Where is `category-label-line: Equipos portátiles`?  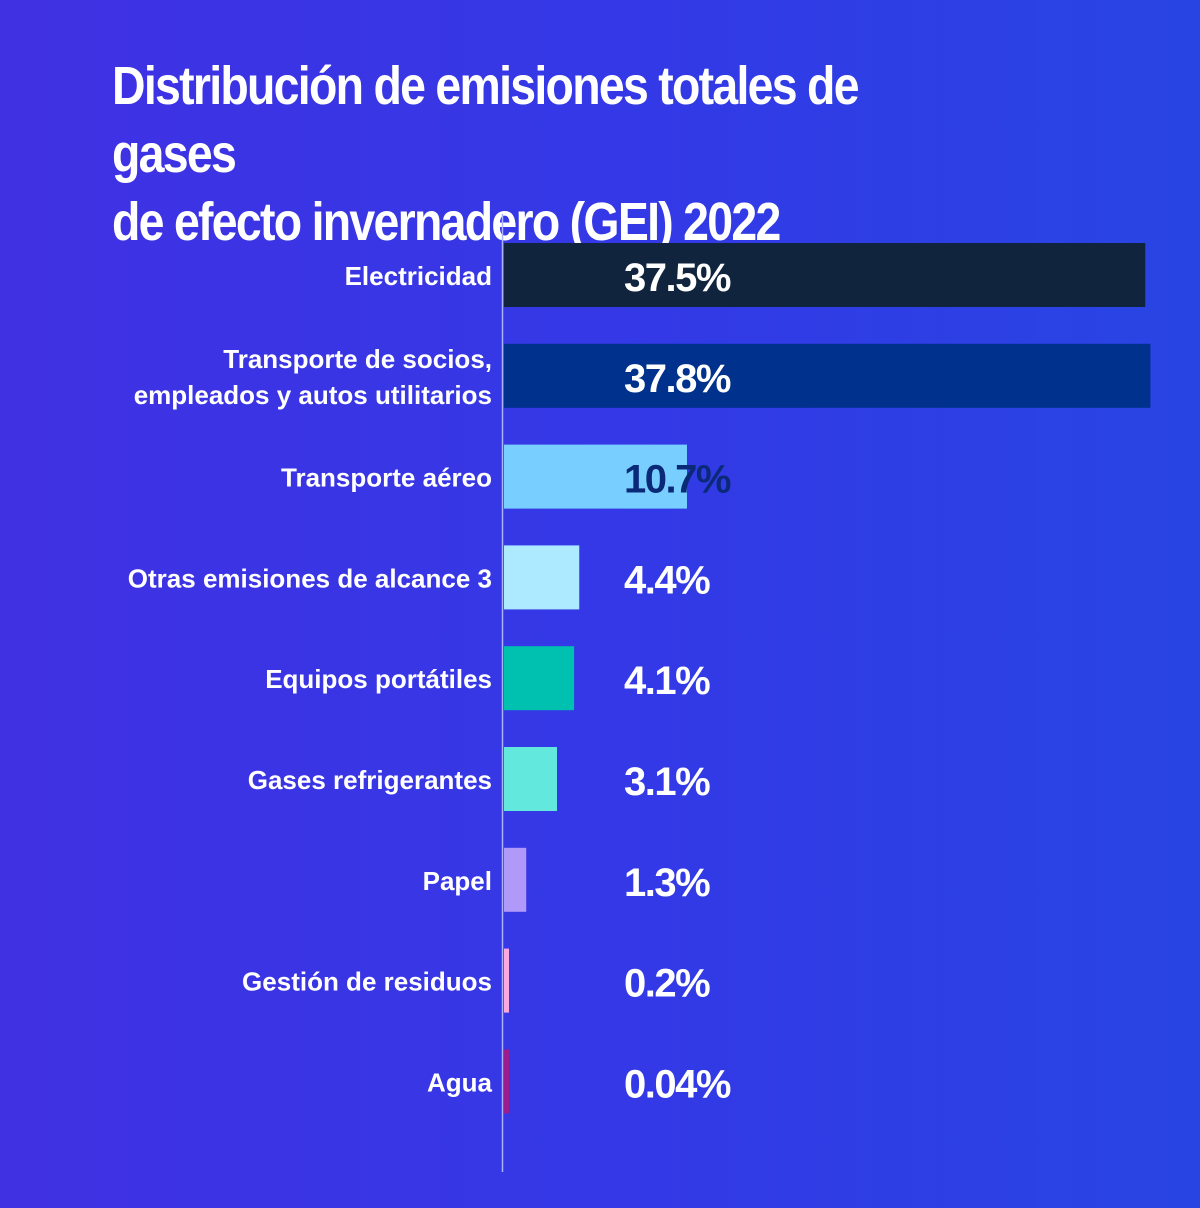
category-label-line: Equipos portátiles is located at coordinates (378, 679).